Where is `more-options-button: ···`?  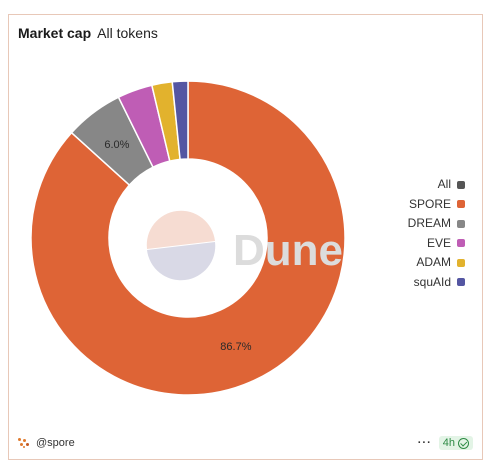 more-options-button: ··· is located at coordinates (424, 443).